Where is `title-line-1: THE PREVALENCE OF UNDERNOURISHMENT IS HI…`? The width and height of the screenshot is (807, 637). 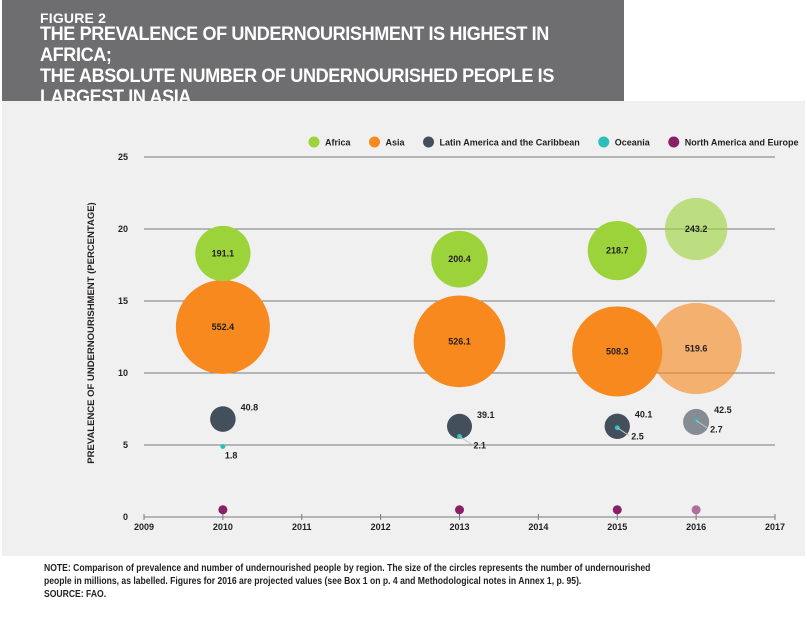 title-line-1: THE PREVALENCE OF UNDERNOURISHMENT IS HI… is located at coordinates (294, 45).